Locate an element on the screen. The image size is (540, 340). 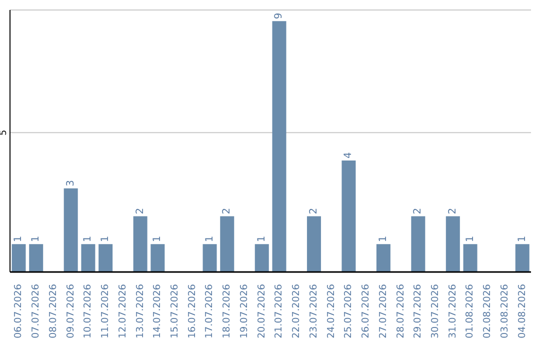
x-tick-label: 19.07.2026 is located at coordinates (244, 311).